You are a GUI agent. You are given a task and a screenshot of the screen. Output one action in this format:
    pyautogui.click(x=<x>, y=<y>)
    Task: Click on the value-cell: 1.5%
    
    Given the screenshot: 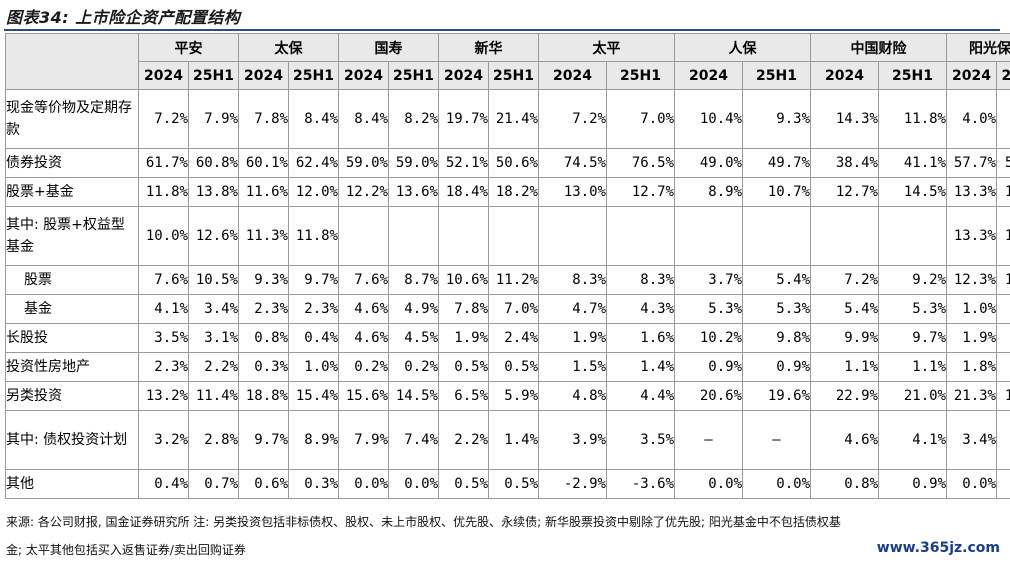 What is the action you would take?
    pyautogui.click(x=572, y=367)
    